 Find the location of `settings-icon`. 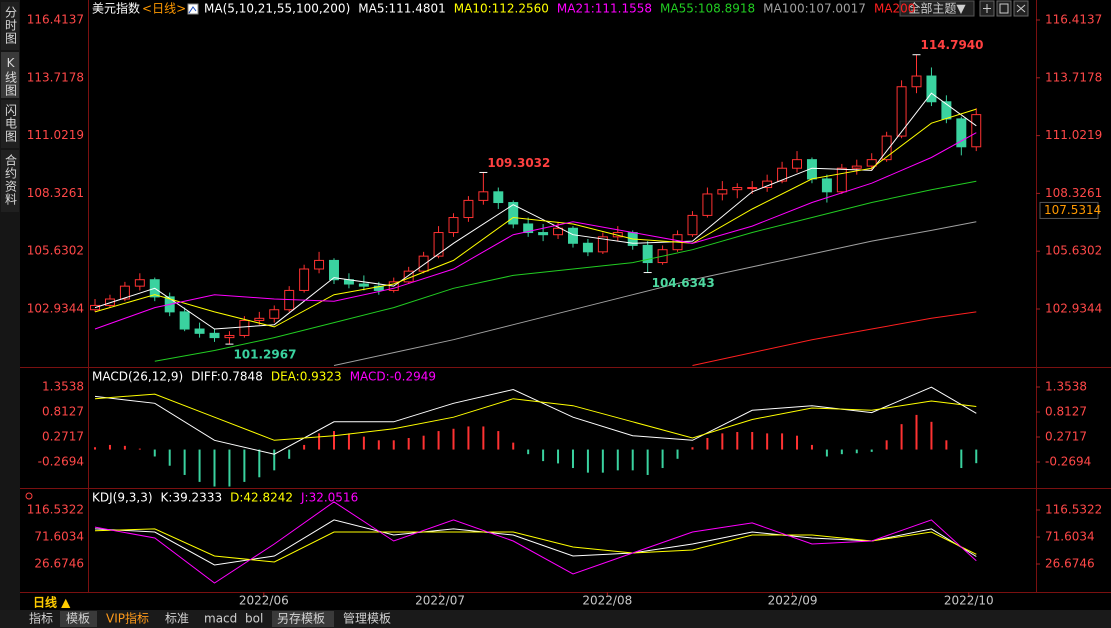

settings-icon is located at coordinates (193, 9).